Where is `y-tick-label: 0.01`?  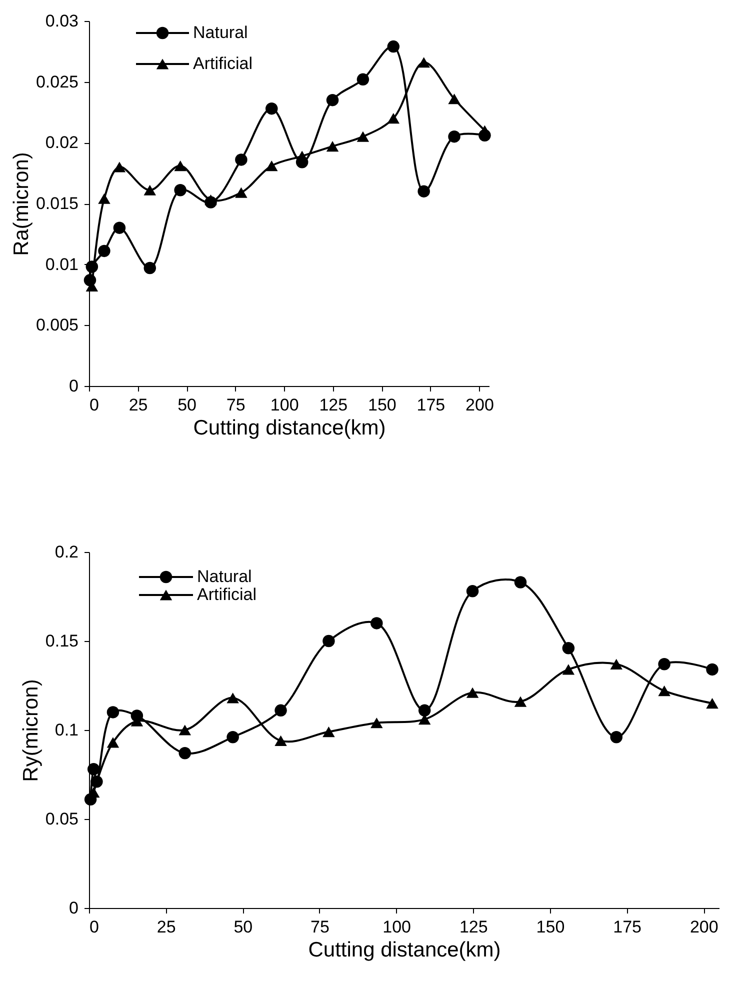 y-tick-label: 0.01 is located at coordinates (61, 264).